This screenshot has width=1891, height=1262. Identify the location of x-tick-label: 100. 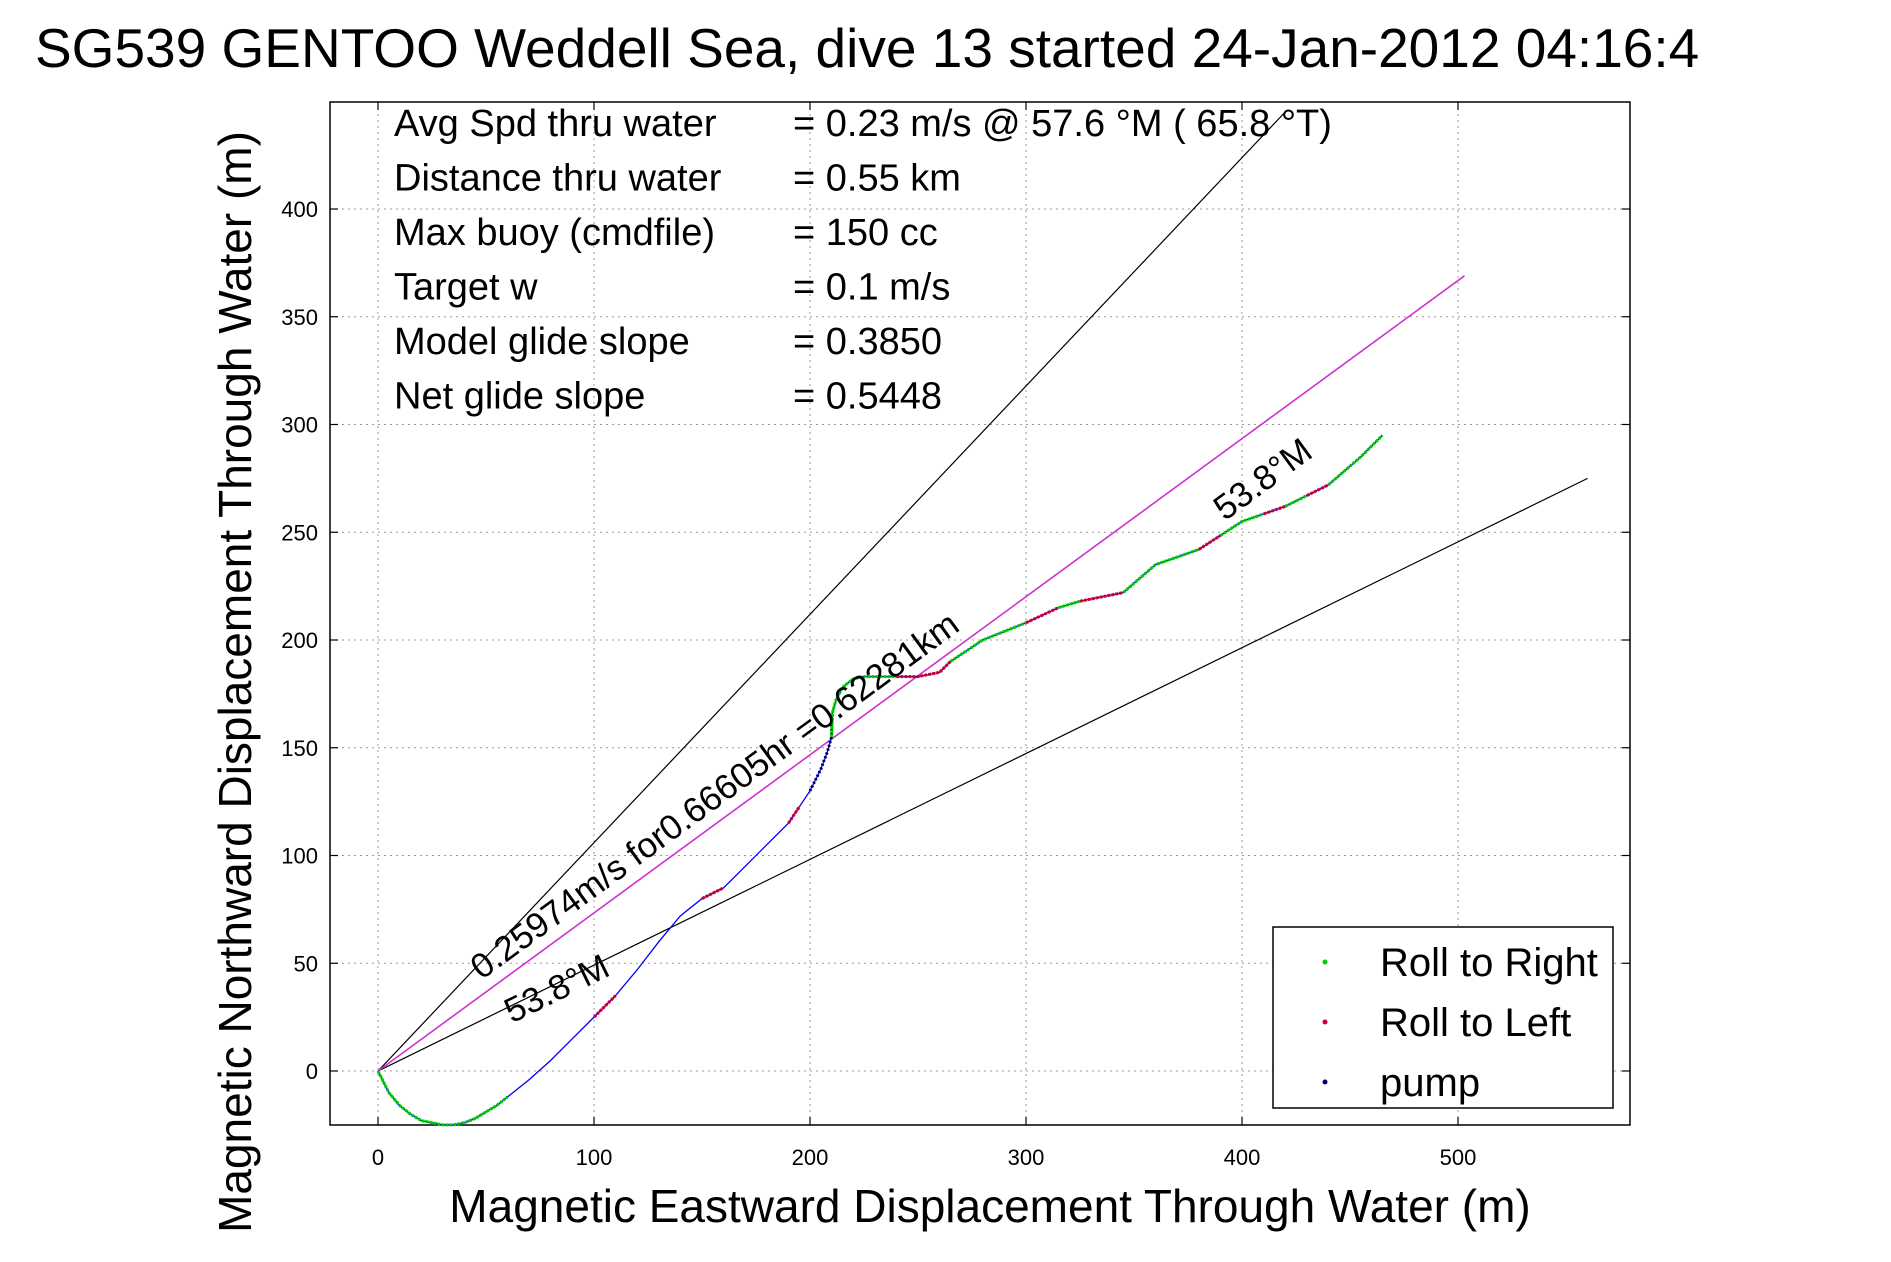
(594, 1157).